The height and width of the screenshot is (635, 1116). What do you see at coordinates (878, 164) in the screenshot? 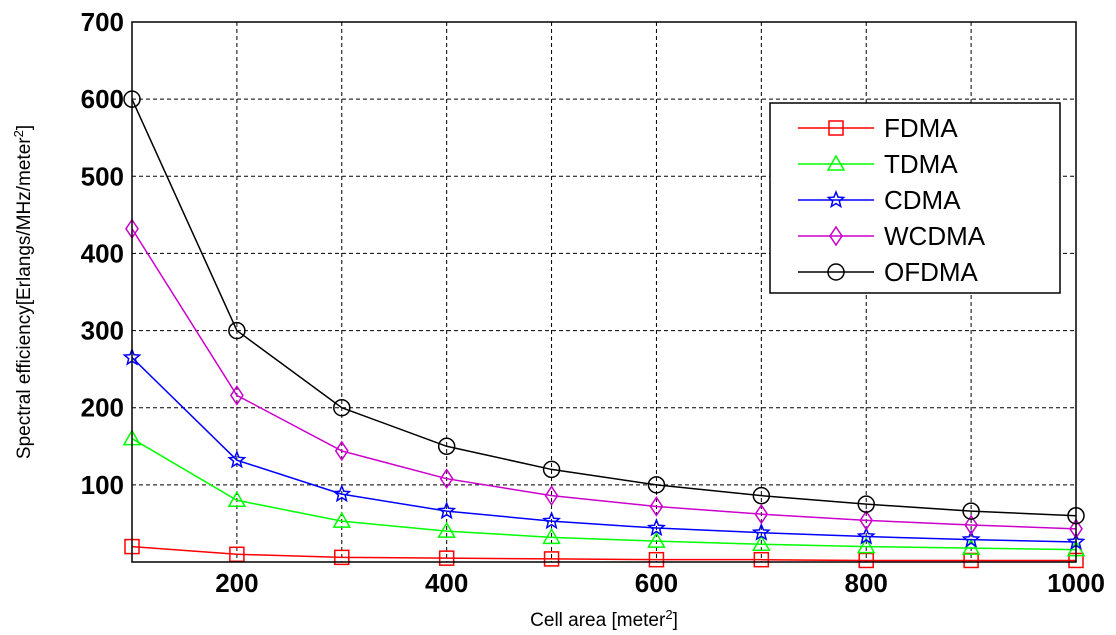
I see `legend-entry-tdma: TDMA` at bounding box center [878, 164].